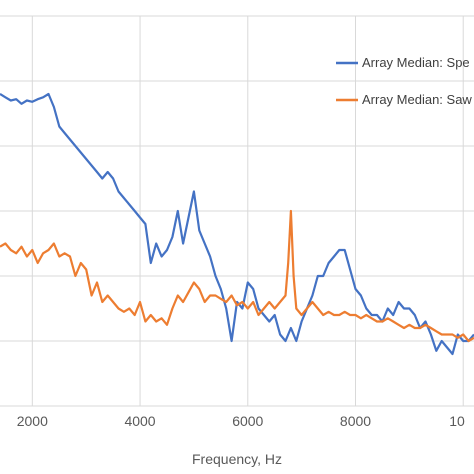  What do you see at coordinates (417, 99) in the screenshot?
I see `legend-label-series-2: Array Median: Saw` at bounding box center [417, 99].